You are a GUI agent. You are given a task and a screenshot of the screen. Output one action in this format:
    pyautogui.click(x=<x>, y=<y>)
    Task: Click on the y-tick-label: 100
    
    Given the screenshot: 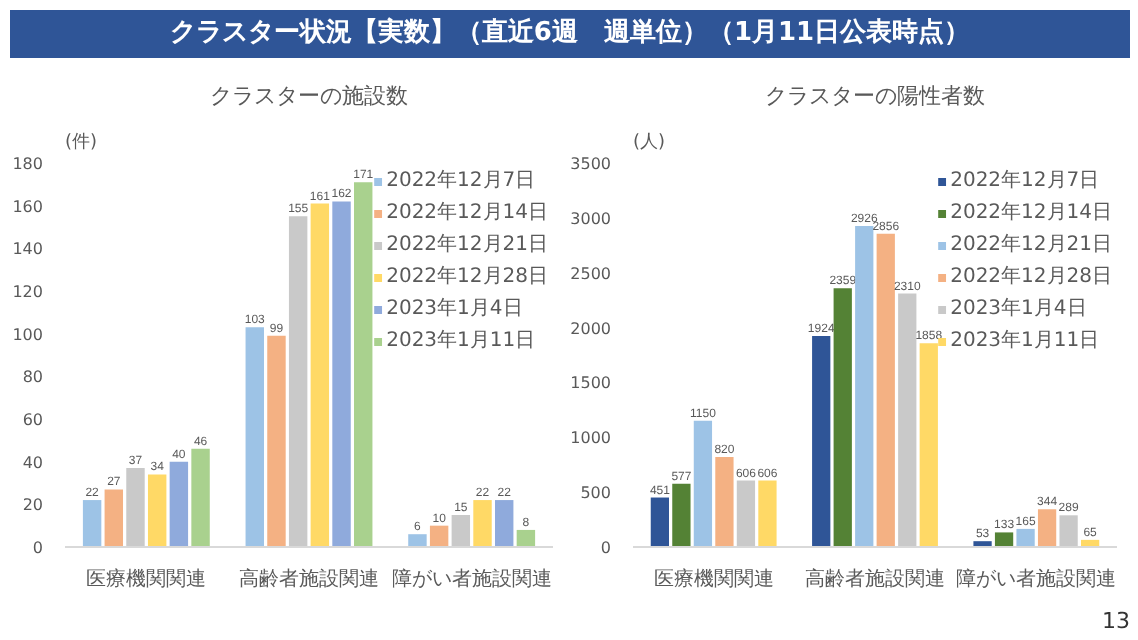 What is the action you would take?
    pyautogui.click(x=28, y=334)
    